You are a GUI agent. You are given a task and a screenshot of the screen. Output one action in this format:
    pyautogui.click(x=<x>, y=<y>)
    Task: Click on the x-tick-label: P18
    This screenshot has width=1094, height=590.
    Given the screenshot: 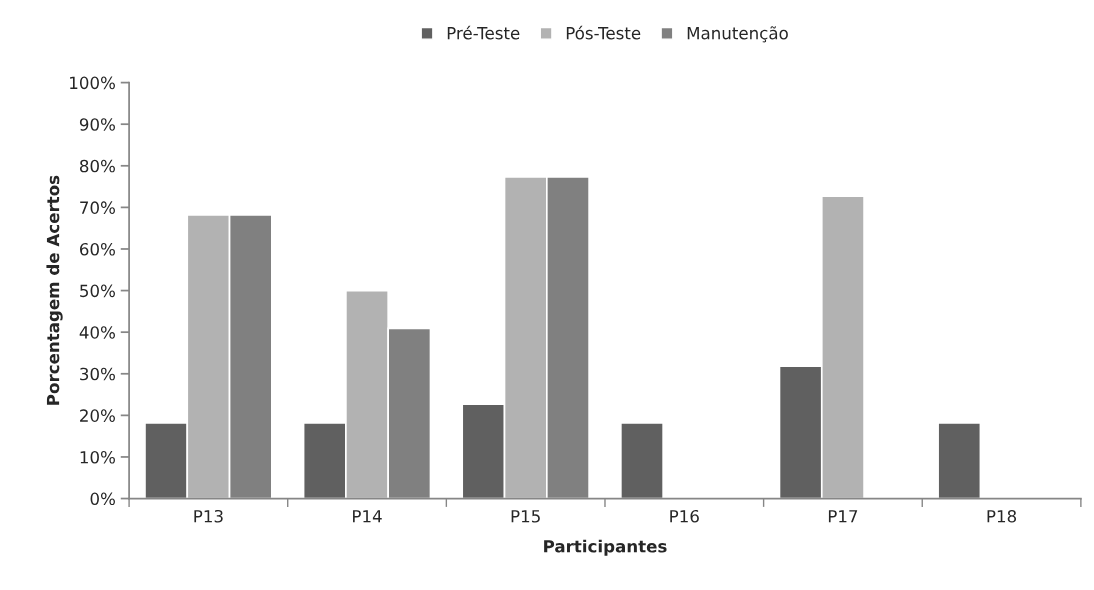 What is the action you would take?
    pyautogui.click(x=1002, y=516)
    